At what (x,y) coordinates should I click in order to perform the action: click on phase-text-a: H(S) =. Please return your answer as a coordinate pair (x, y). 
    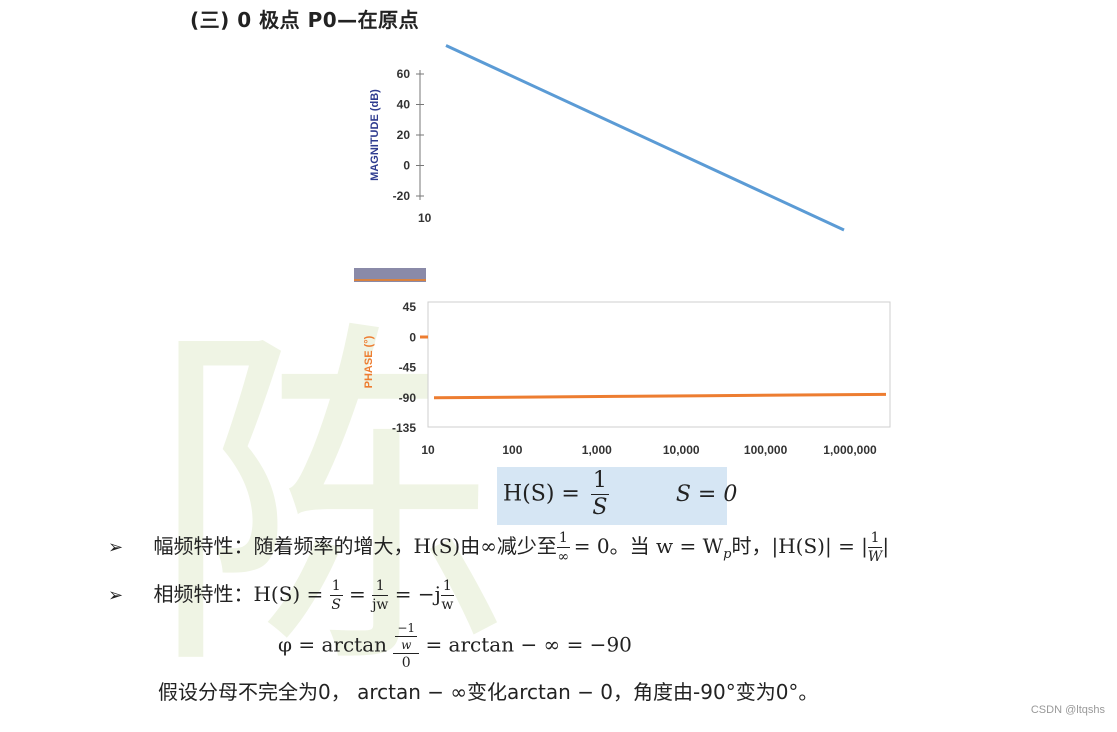
    Looking at the image, I should click on (288, 594).